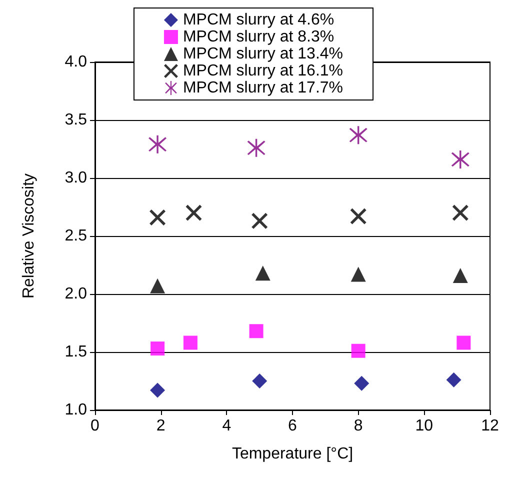  Describe the element at coordinates (29, 236) in the screenshot. I see `y-axis-title: Relative Viscosity` at that location.